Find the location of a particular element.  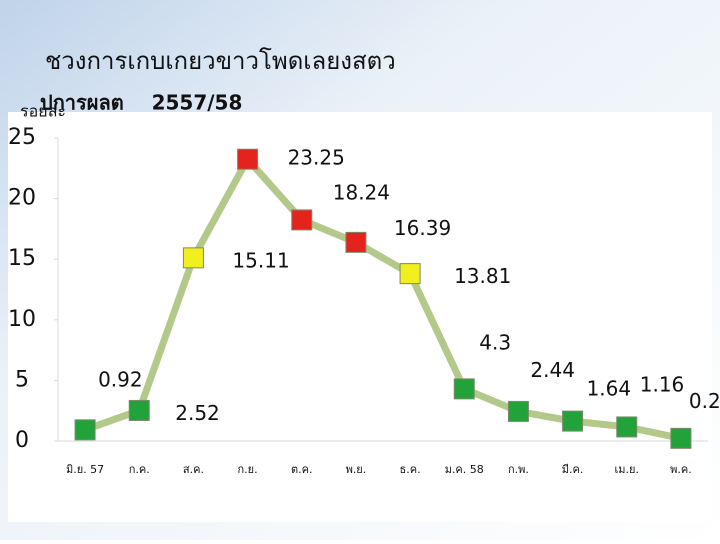

data-label: 13.81 is located at coordinates (482, 276).